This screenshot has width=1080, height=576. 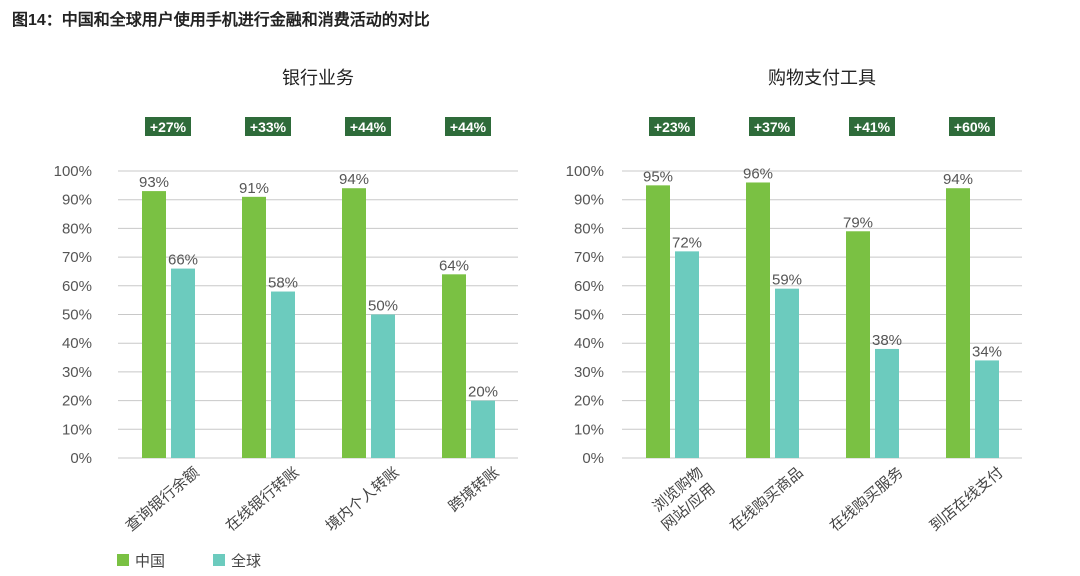 I want to click on legend: 中国 全球, so click(x=189, y=561).